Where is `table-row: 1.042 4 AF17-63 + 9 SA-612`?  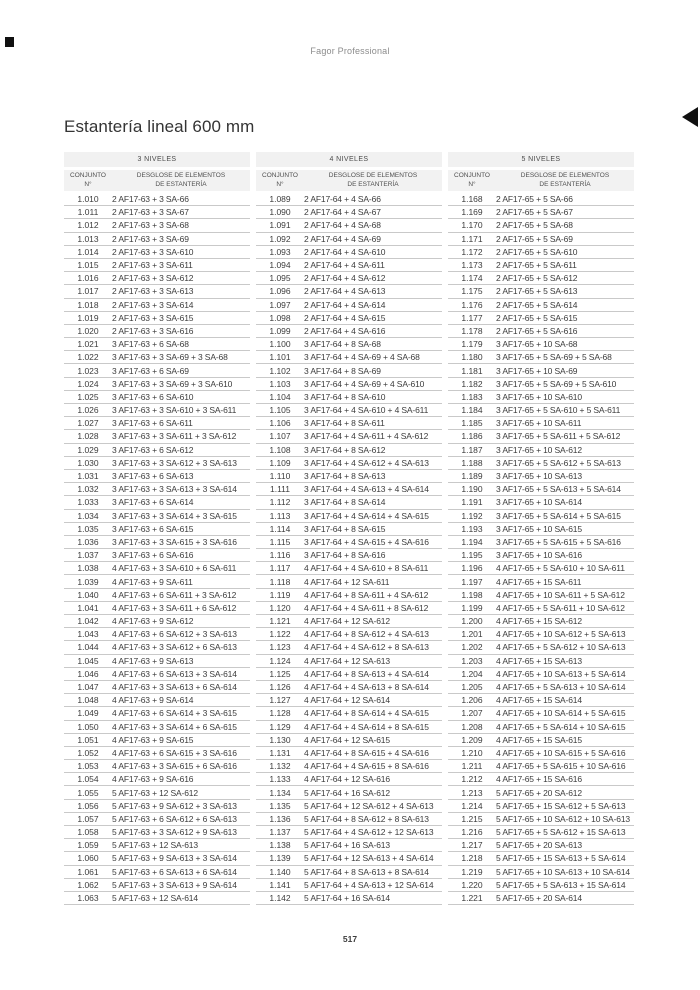
table-row: 1.042 4 AF17-63 + 9 SA-612 is located at coordinates (157, 622).